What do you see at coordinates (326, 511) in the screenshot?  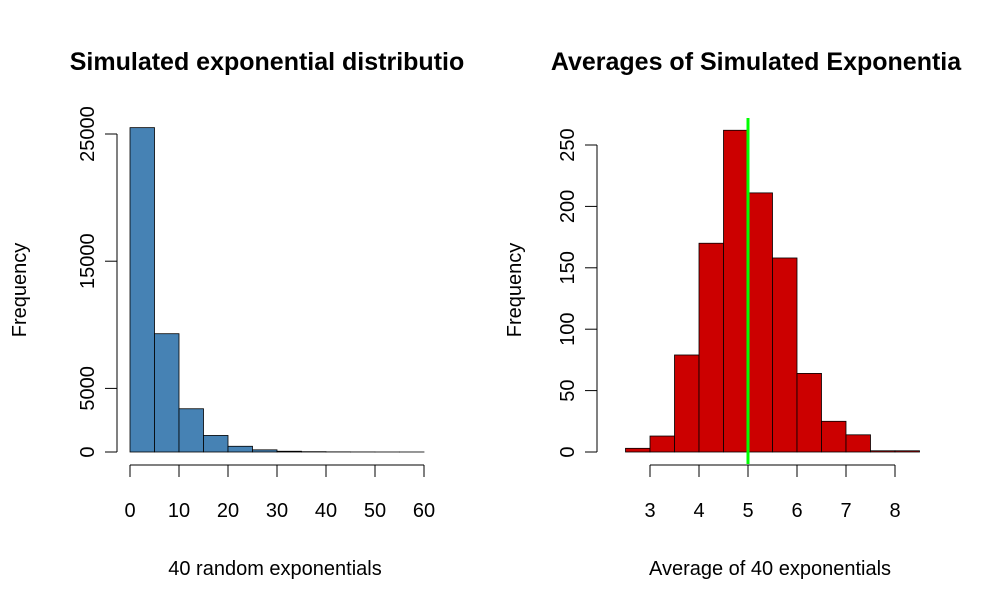 I see `x-tick-label: 40` at bounding box center [326, 511].